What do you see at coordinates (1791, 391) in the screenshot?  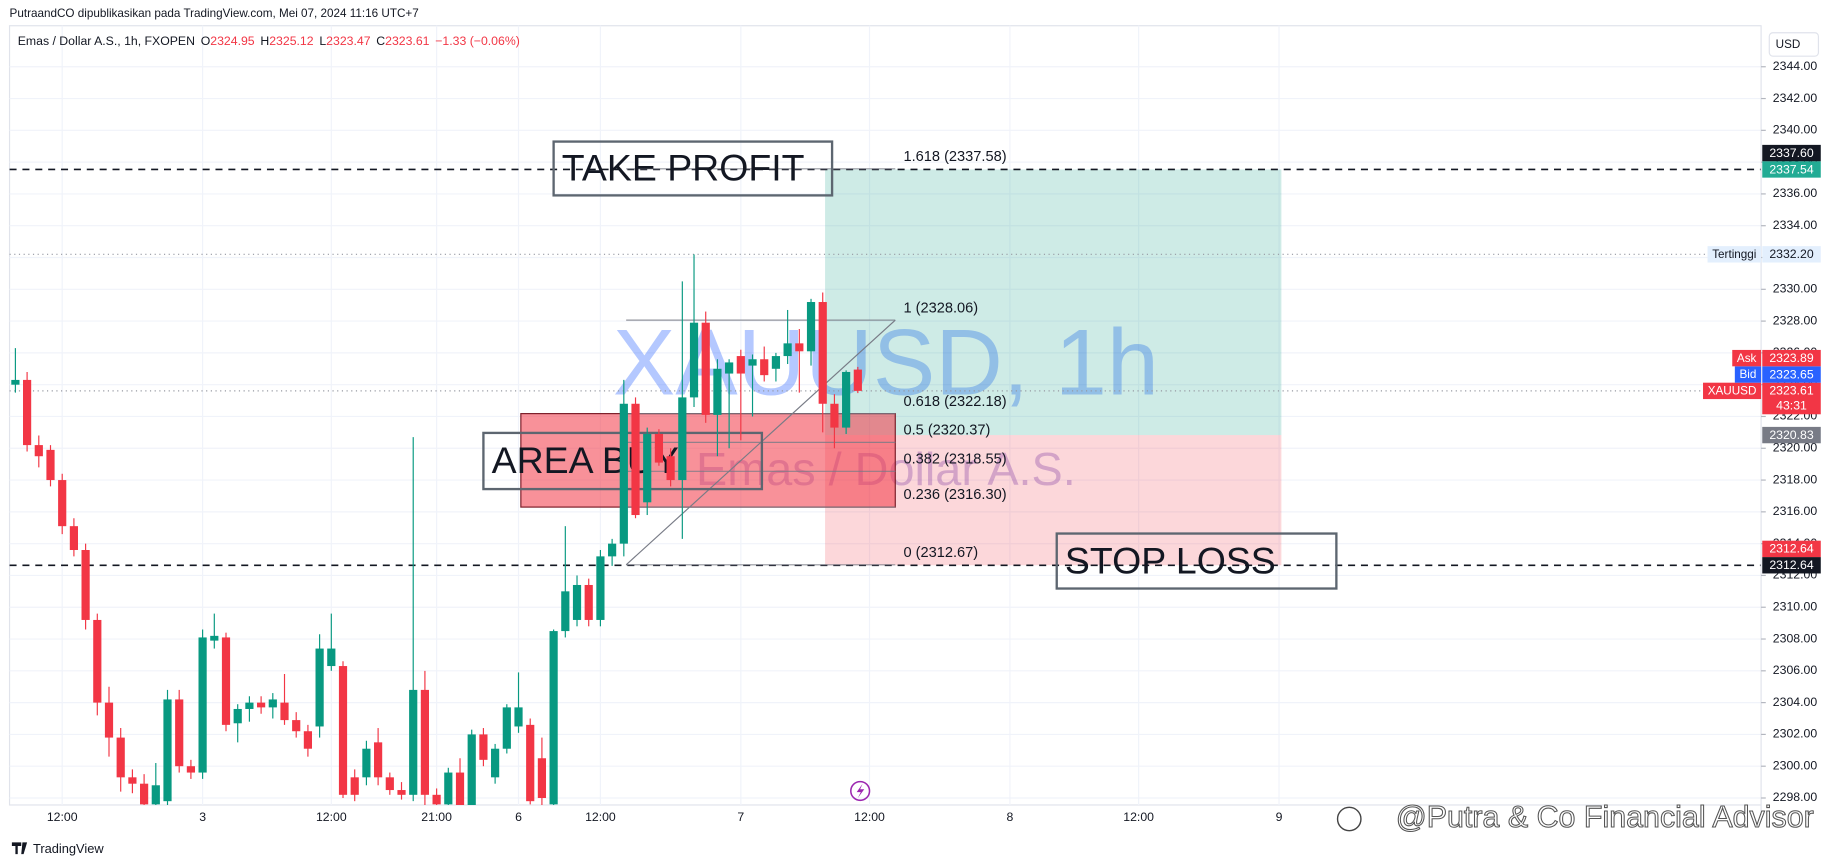 I see `price-label: 2323.61` at bounding box center [1791, 391].